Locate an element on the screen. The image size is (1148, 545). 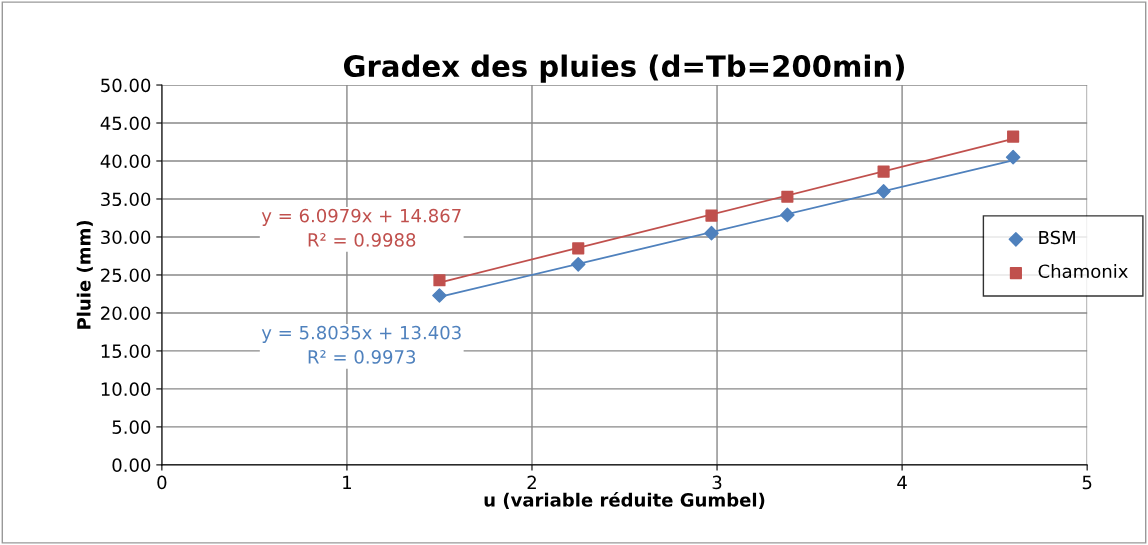
x-tick-label: 5 is located at coordinates (1087, 482).